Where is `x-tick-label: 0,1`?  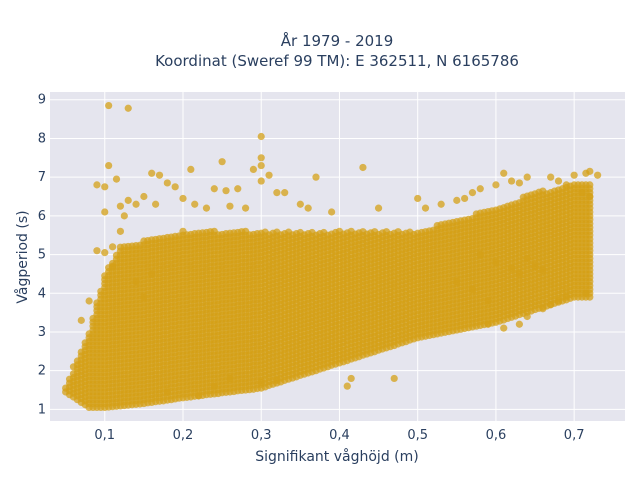 x-tick-label: 0,1 is located at coordinates (104, 435).